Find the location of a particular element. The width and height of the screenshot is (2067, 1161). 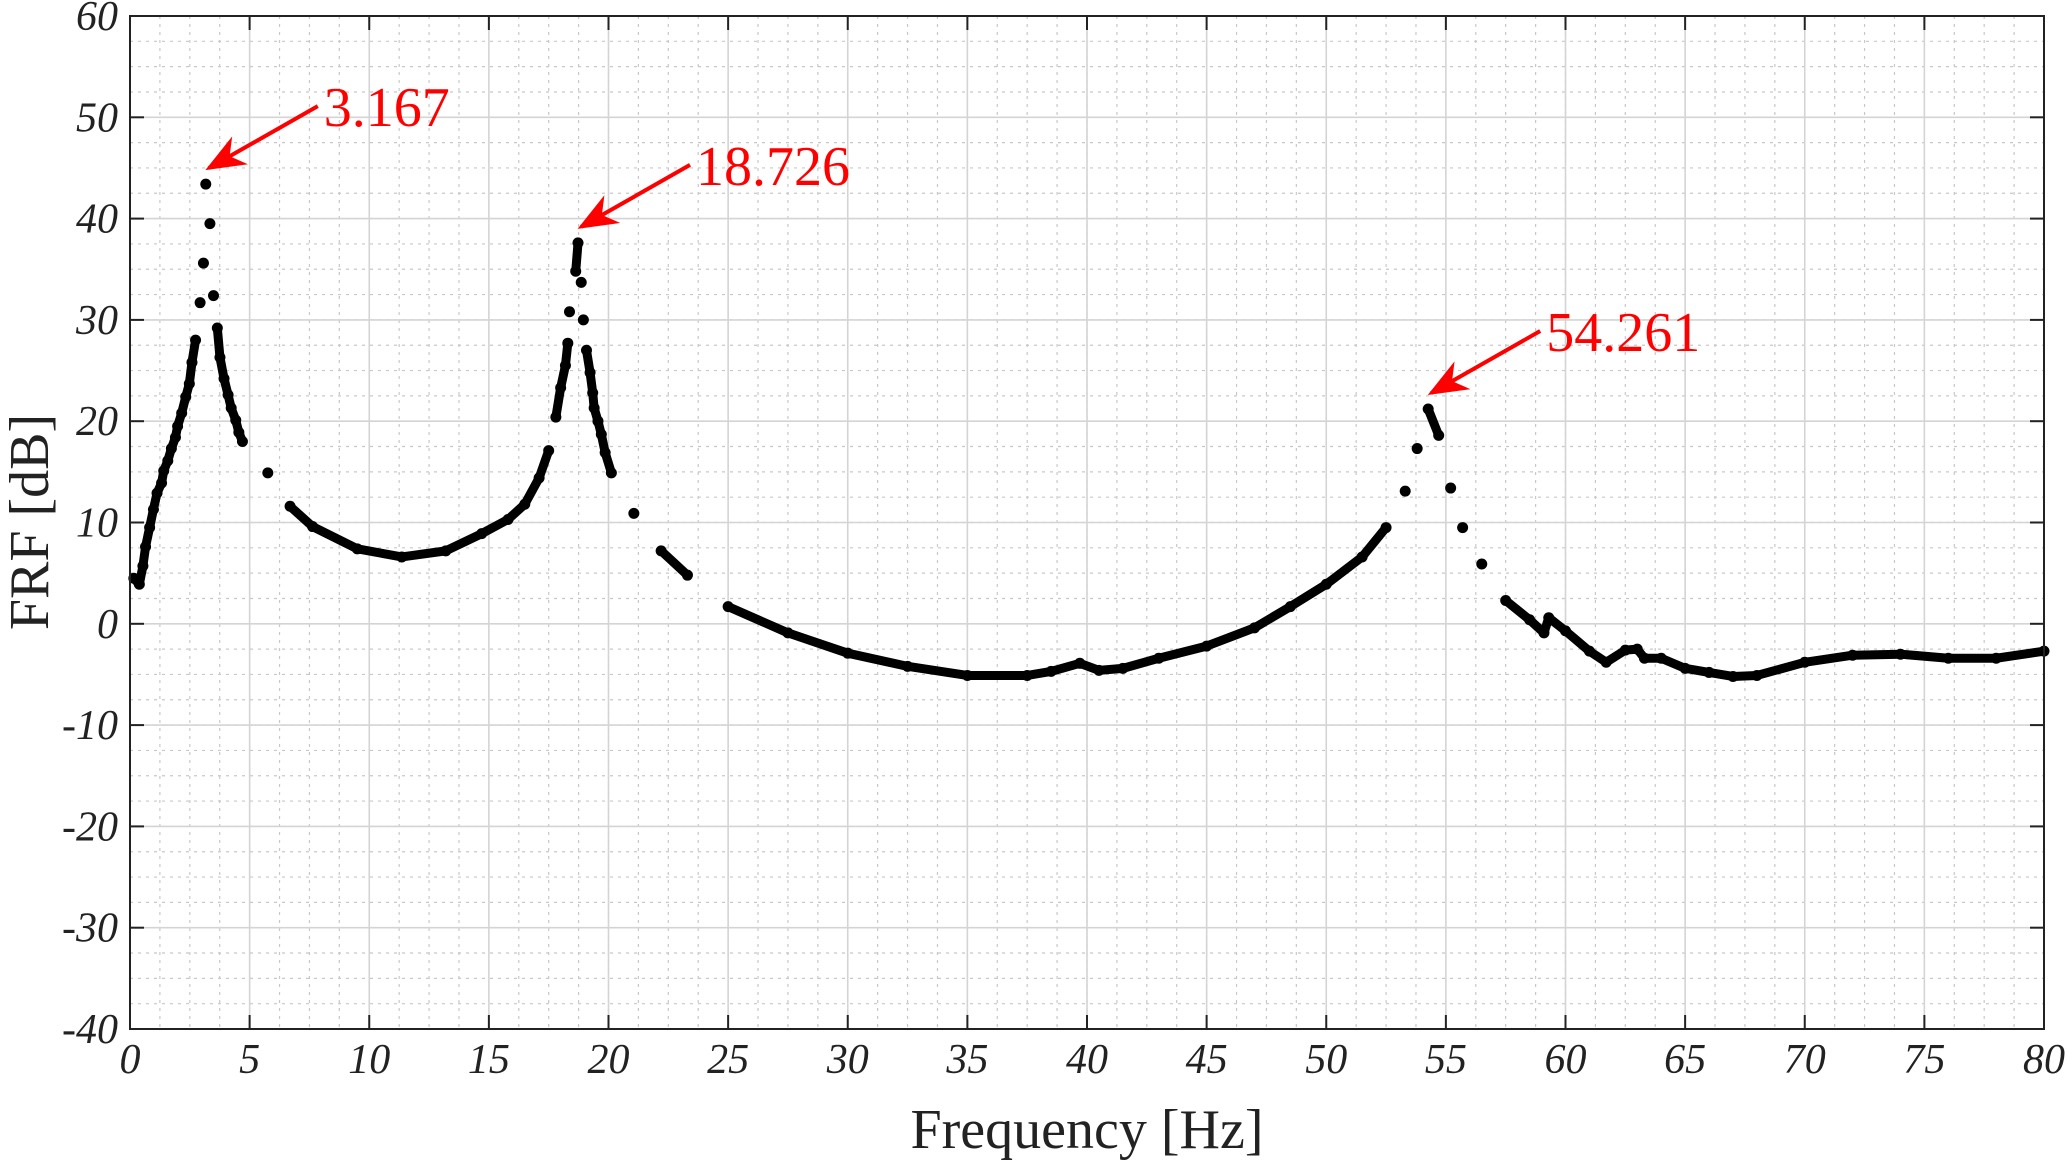

y-tick-label: 50 is located at coordinates (97, 118).